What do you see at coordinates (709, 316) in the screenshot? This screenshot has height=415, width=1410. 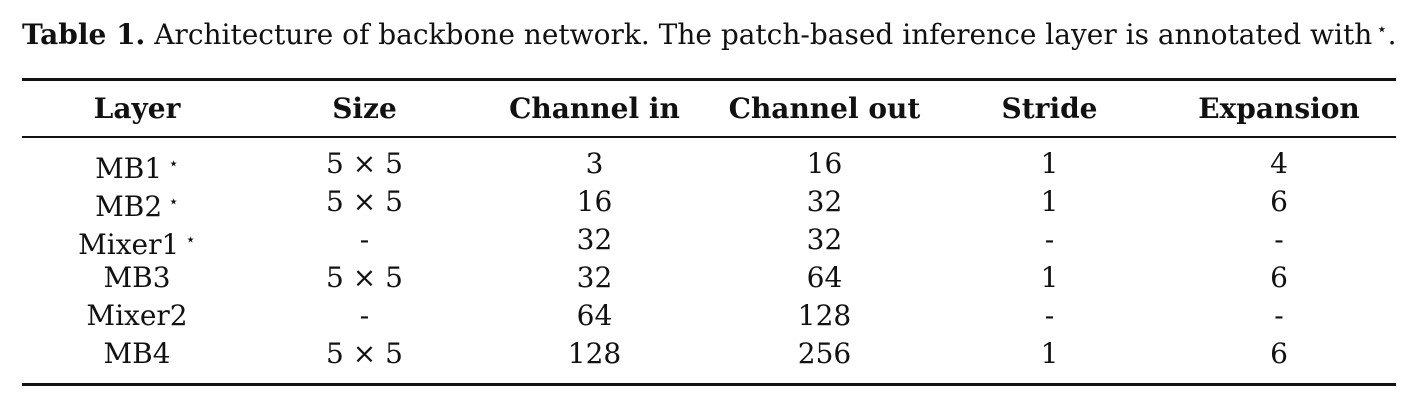 I see `table-row: Mixer2 - 64 128 - -` at bounding box center [709, 316].